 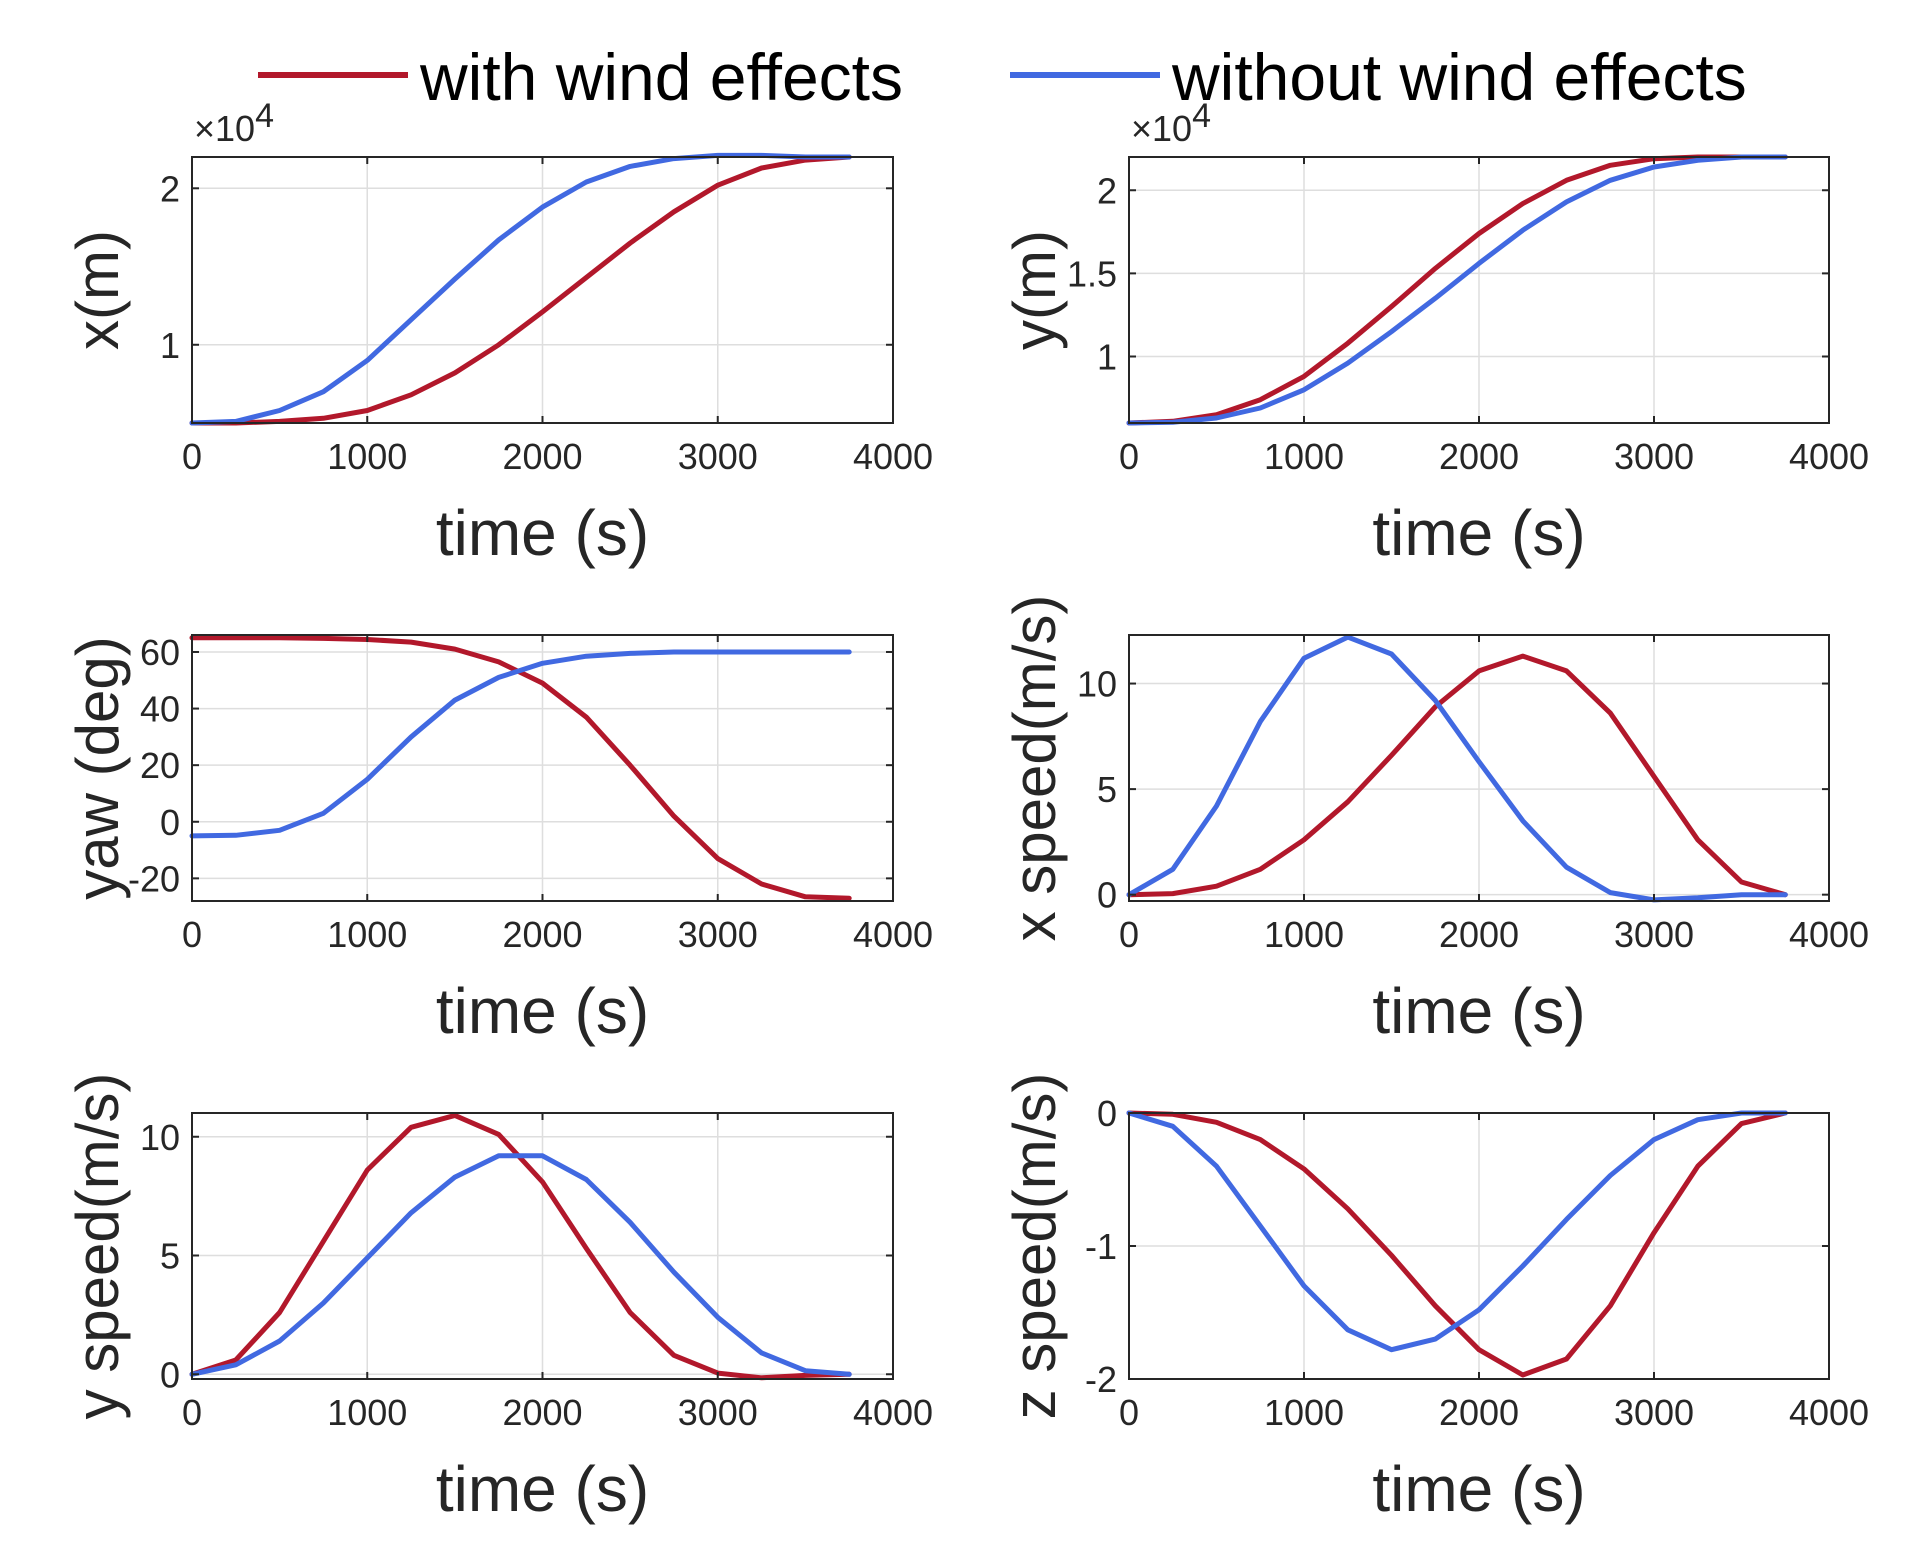 What do you see at coordinates (1101, 1246) in the screenshot?
I see `y-tick-label: -1` at bounding box center [1101, 1246].